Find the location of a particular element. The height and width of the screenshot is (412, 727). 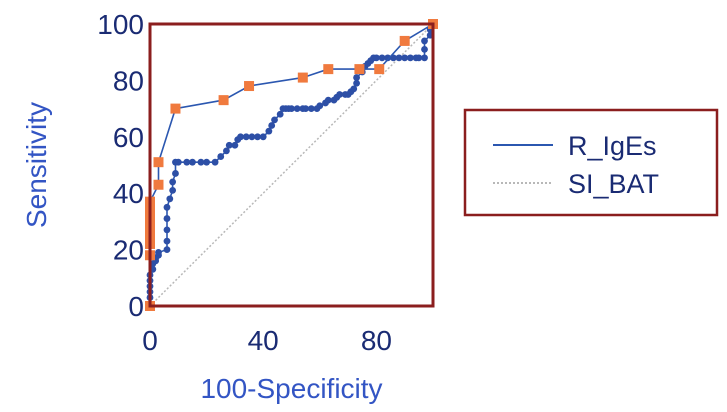

y-tick-labels: 0 20 40 60 80 100 is located at coordinates (120, 165).